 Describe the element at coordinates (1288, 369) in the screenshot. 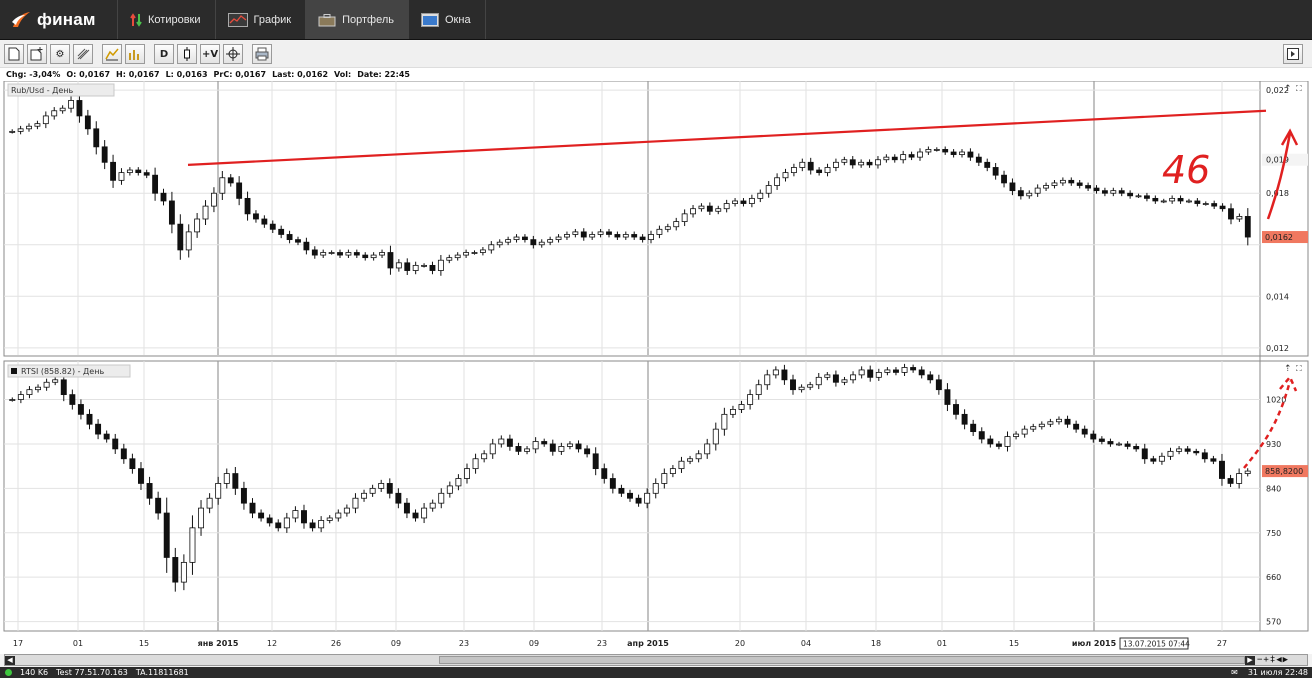

I see `panel-pin-icon-2: ⇡` at that location.